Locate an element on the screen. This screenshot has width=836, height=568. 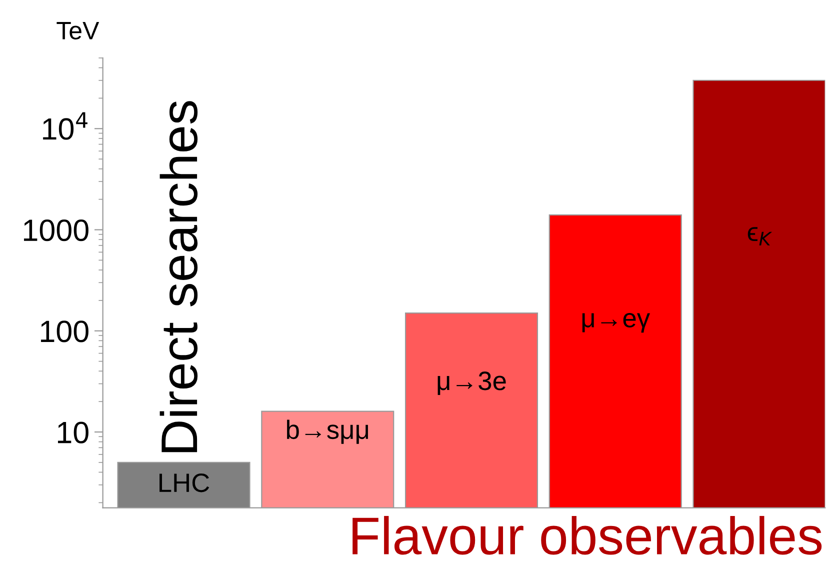
x-tick-label: b→sμμ is located at coordinates (327, 432).